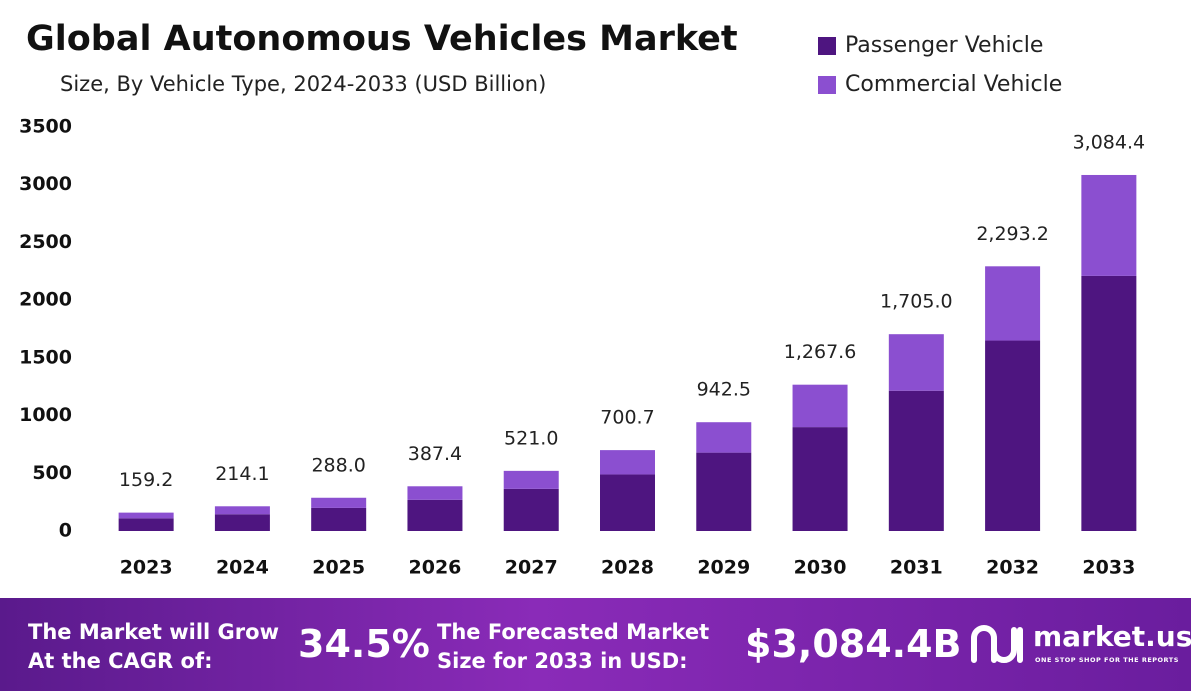  Describe the element at coordinates (1107, 660) in the screenshot. I see `tagline: ONE STOP SHOP FOR THE REPORTS` at that location.